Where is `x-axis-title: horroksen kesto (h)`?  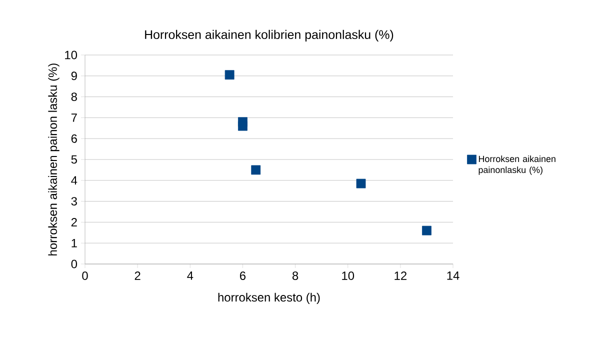
x-axis-title: horroksen kesto (h) is located at coordinates (269, 298).